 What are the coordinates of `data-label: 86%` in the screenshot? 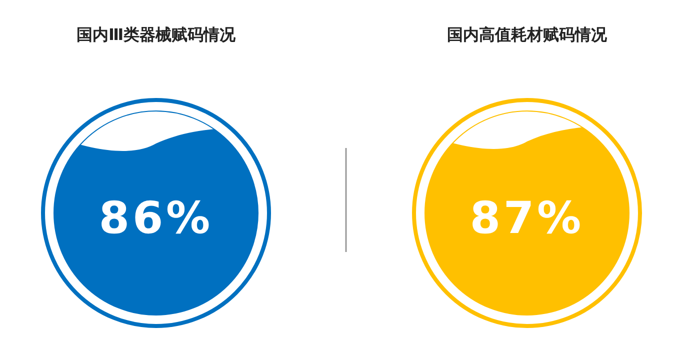 It's located at (156, 218).